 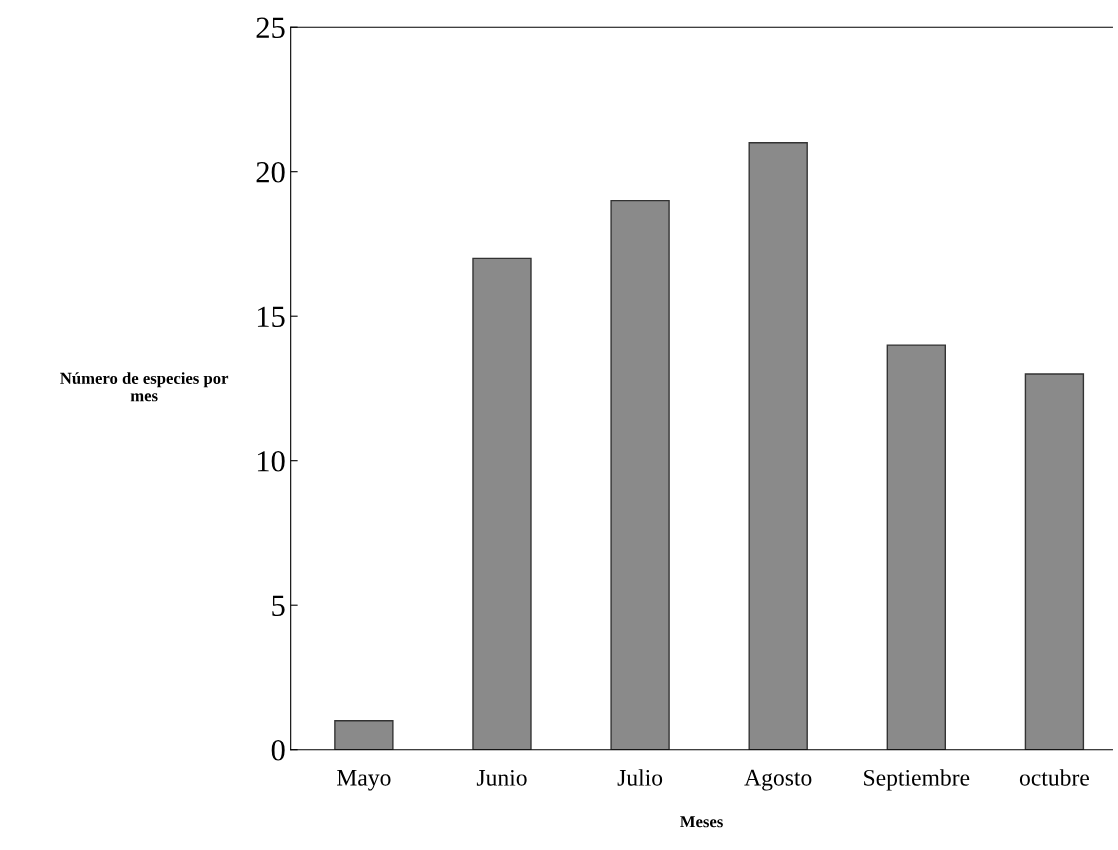 I want to click on y-axis-title: Número de especies por mes, so click(x=144, y=387).